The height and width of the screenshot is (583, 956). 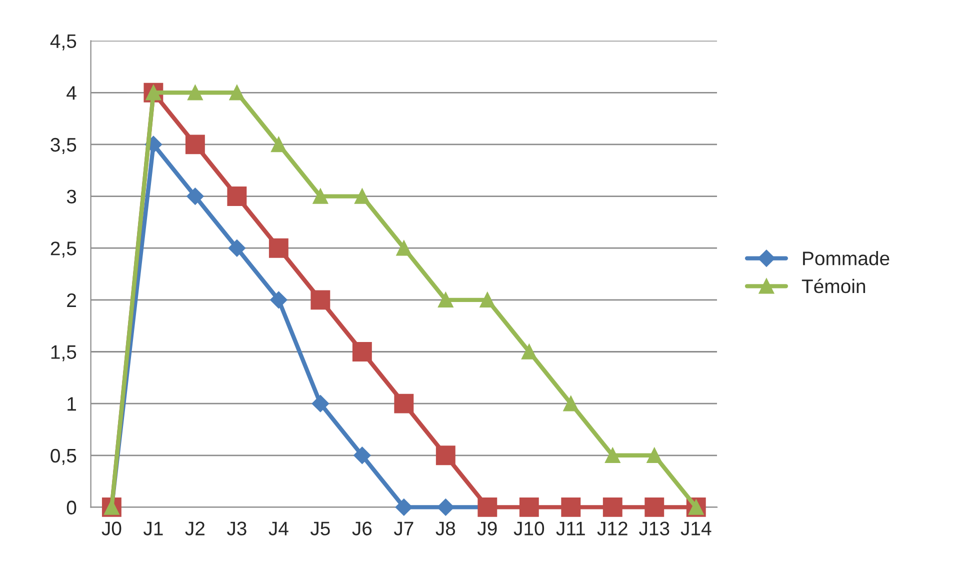 I want to click on x-tick-label: J10, so click(x=529, y=529).